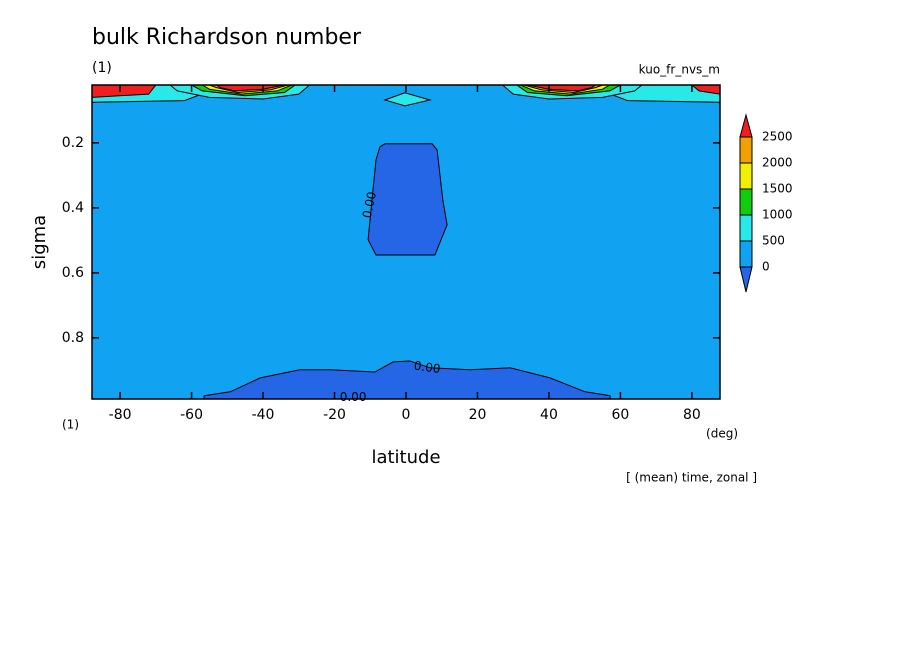 The width and height of the screenshot is (904, 654). I want to click on x-tick-label: 60, so click(621, 415).